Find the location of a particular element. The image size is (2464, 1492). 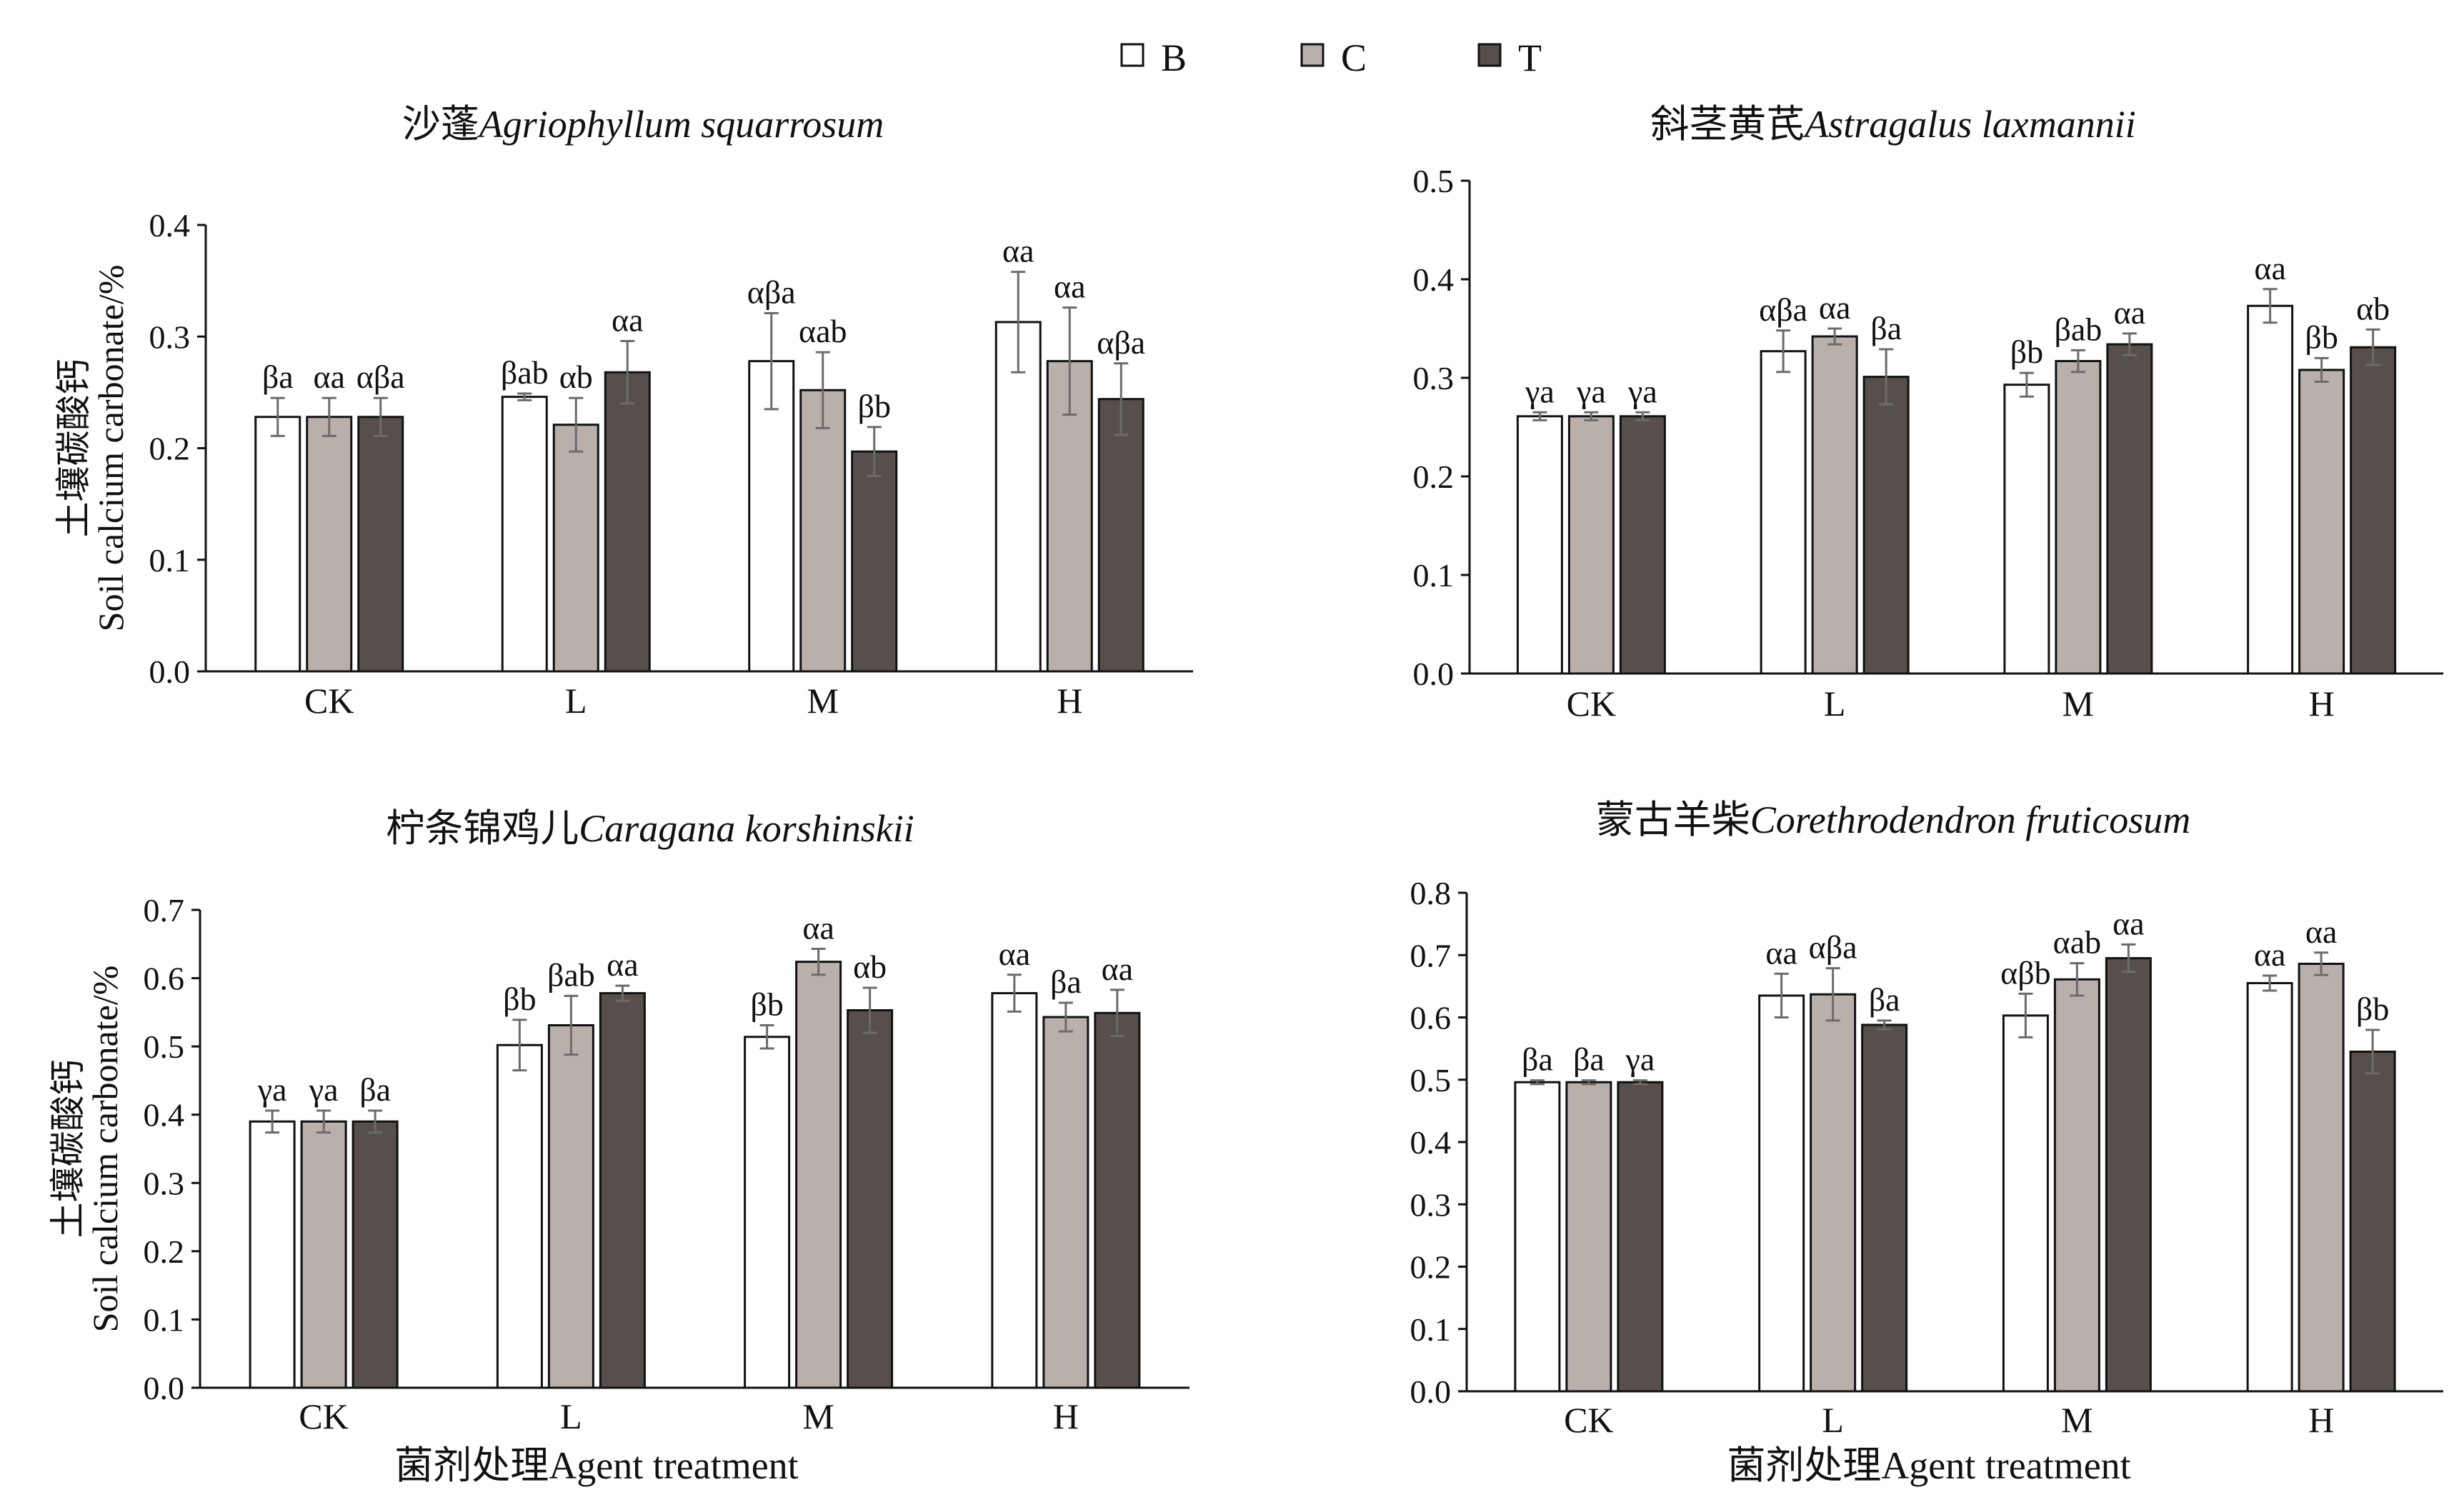

legend-item-c: C is located at coordinates (1333, 57).